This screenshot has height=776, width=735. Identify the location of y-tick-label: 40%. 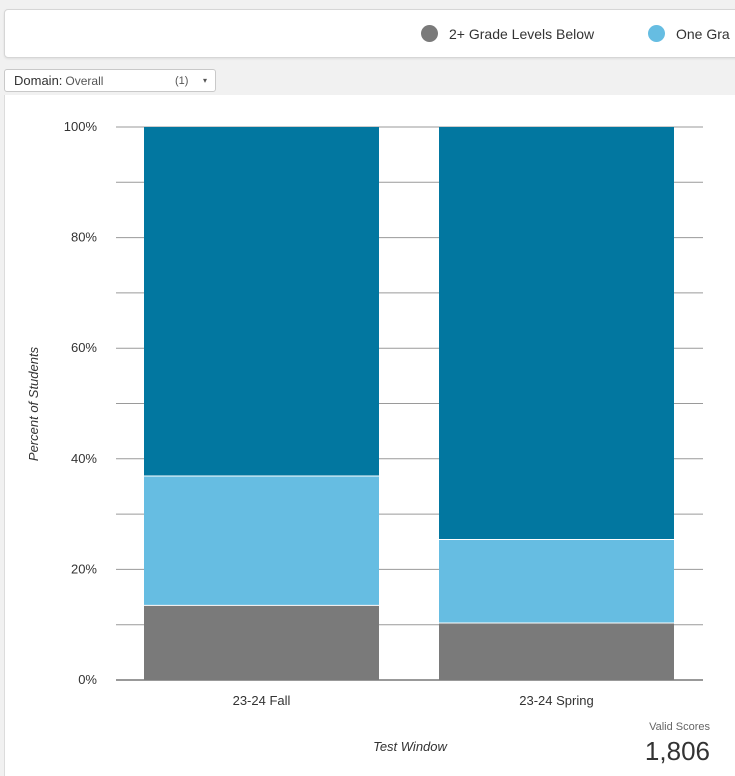
(84, 458).